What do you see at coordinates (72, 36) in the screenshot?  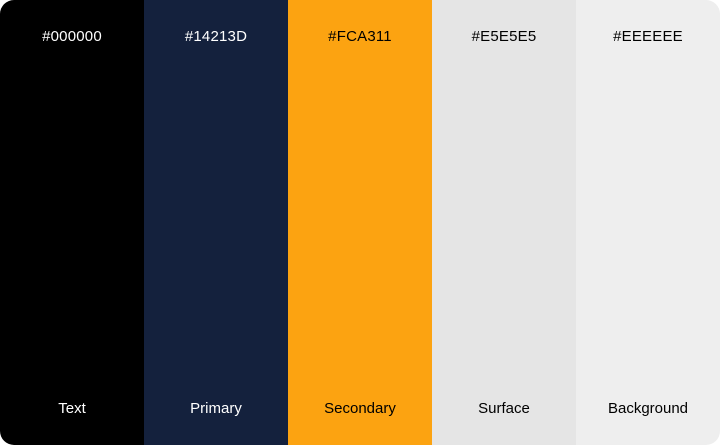 I see `swatch-hex-code: #000000` at bounding box center [72, 36].